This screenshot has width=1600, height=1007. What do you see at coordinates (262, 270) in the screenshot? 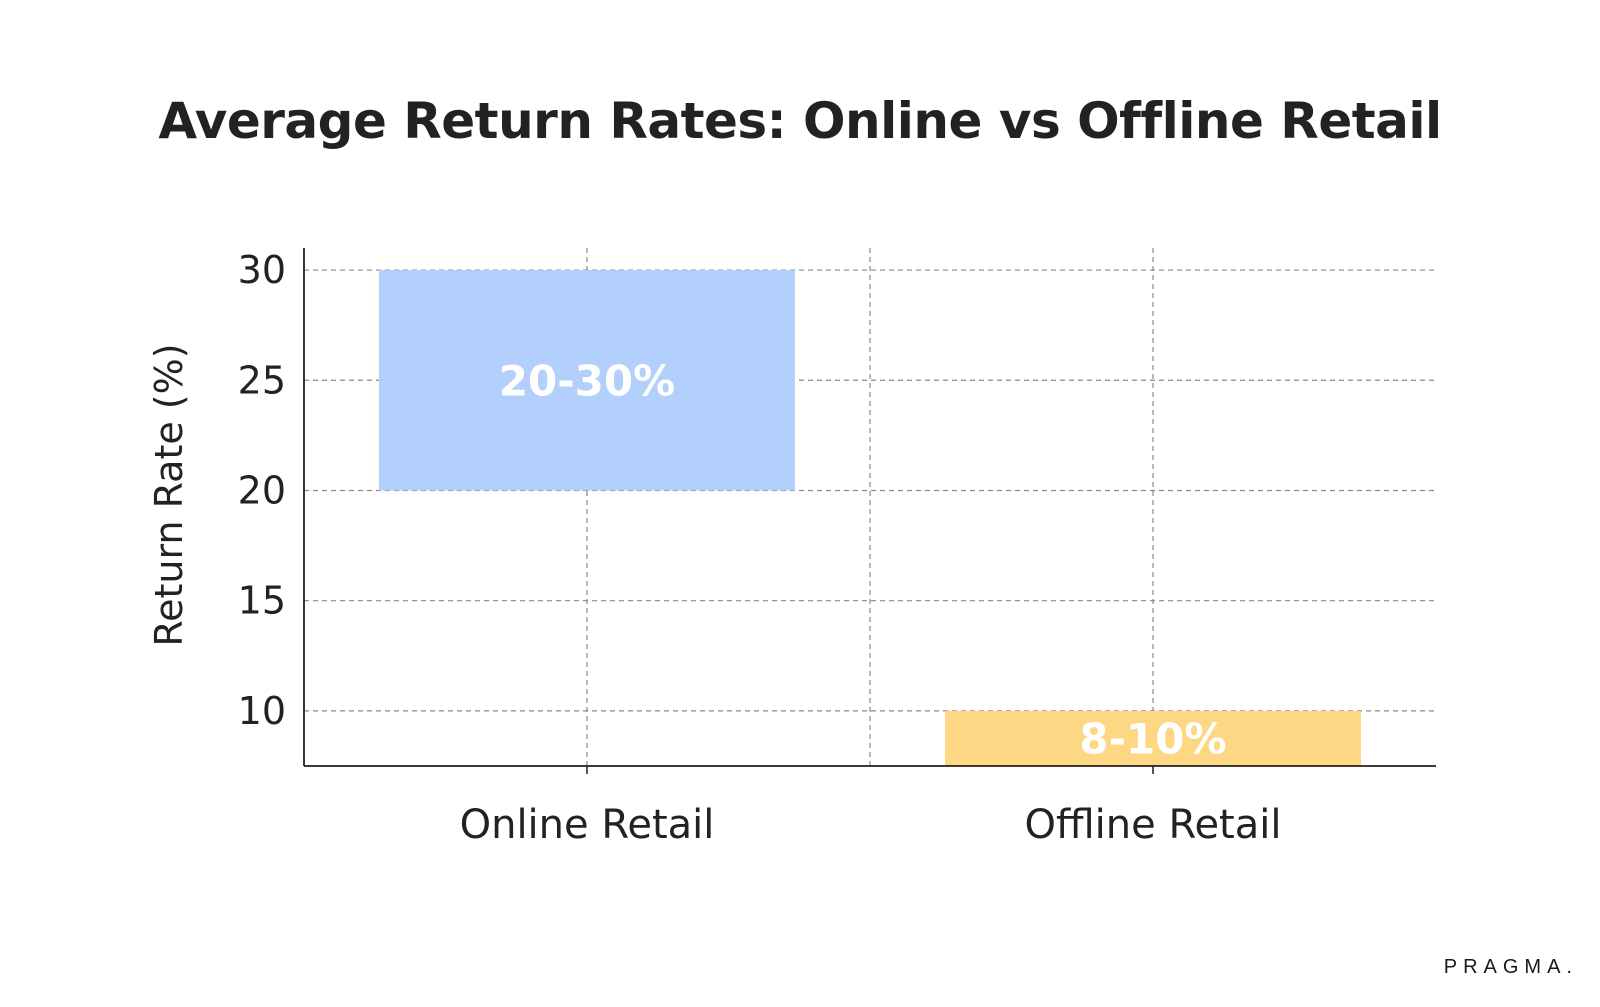
I see `y-tick-label: 30` at bounding box center [262, 270].